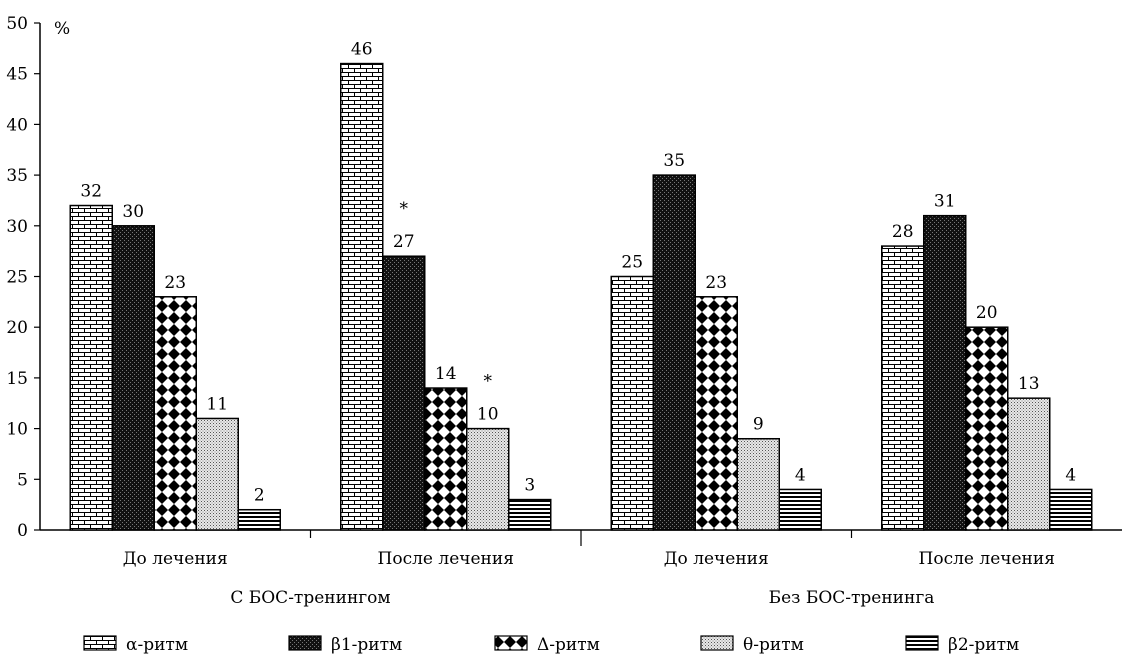 The height and width of the screenshot is (659, 1129). What do you see at coordinates (17, 24) in the screenshot?
I see `y-tick-label: 50` at bounding box center [17, 24].